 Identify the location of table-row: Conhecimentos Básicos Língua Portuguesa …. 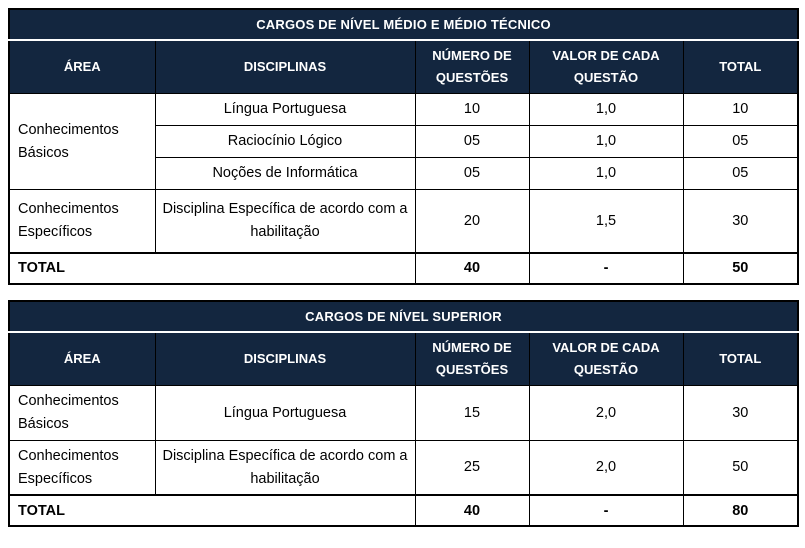
(403, 412).